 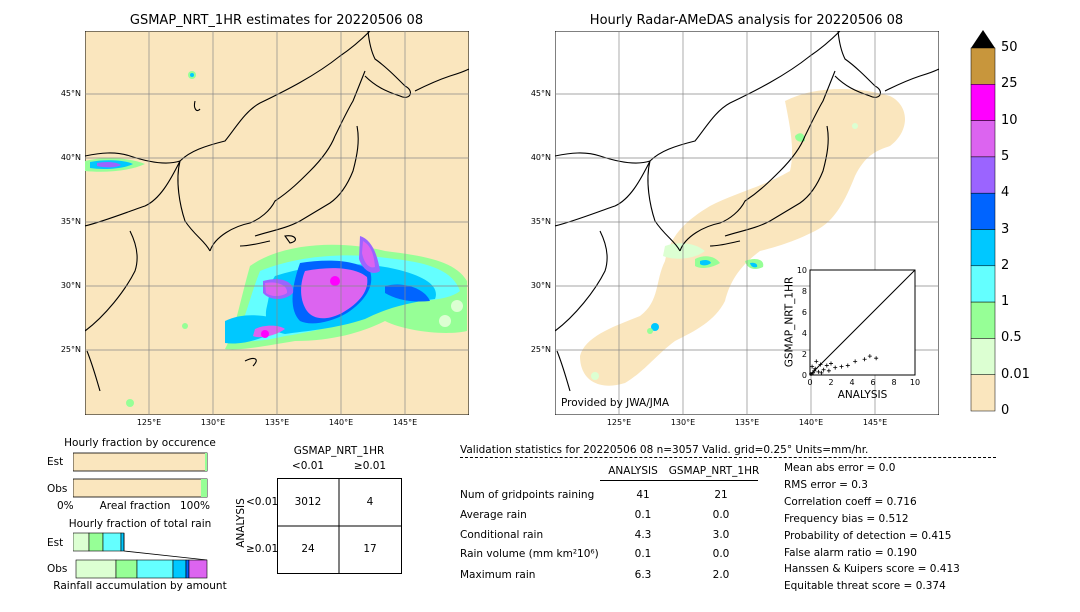 I want to click on total-rain-footer: Rainfall accumulation by amount, so click(x=140, y=586).